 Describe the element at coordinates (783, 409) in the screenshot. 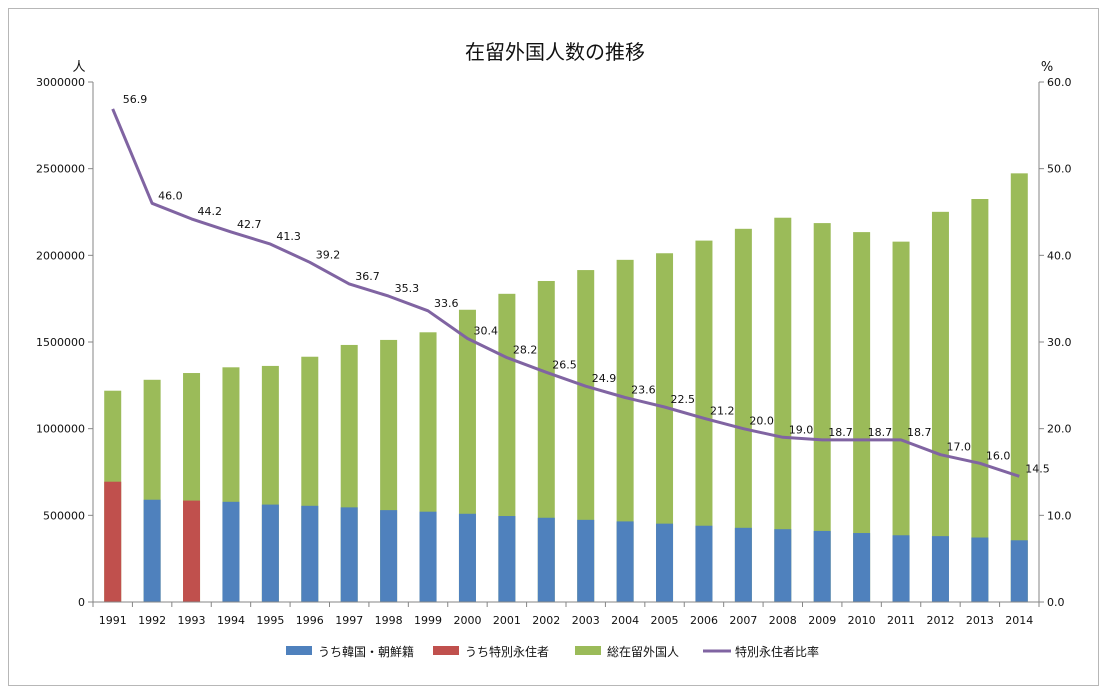

I see `bar-total-2008` at that location.